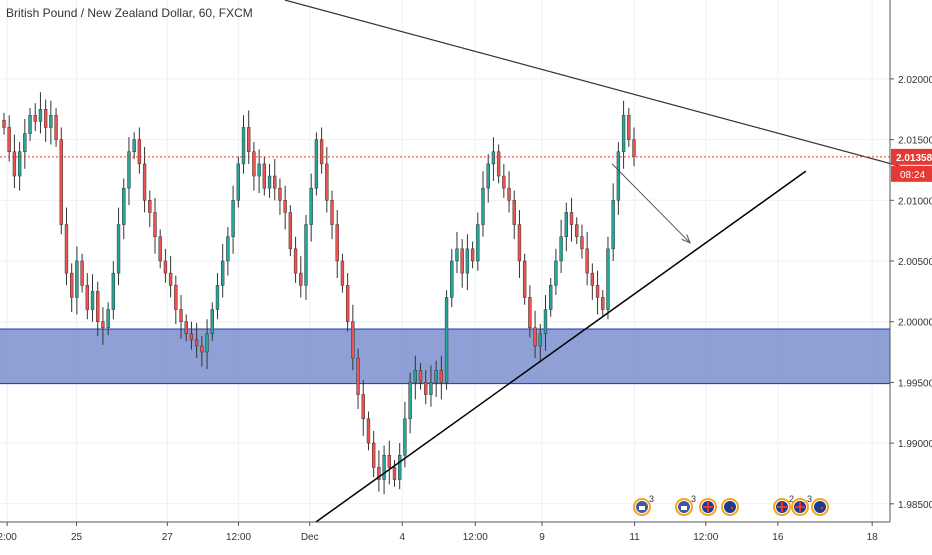 The height and width of the screenshot is (555, 932). What do you see at coordinates (651, 499) in the screenshot?
I see `event-count: 3` at bounding box center [651, 499].